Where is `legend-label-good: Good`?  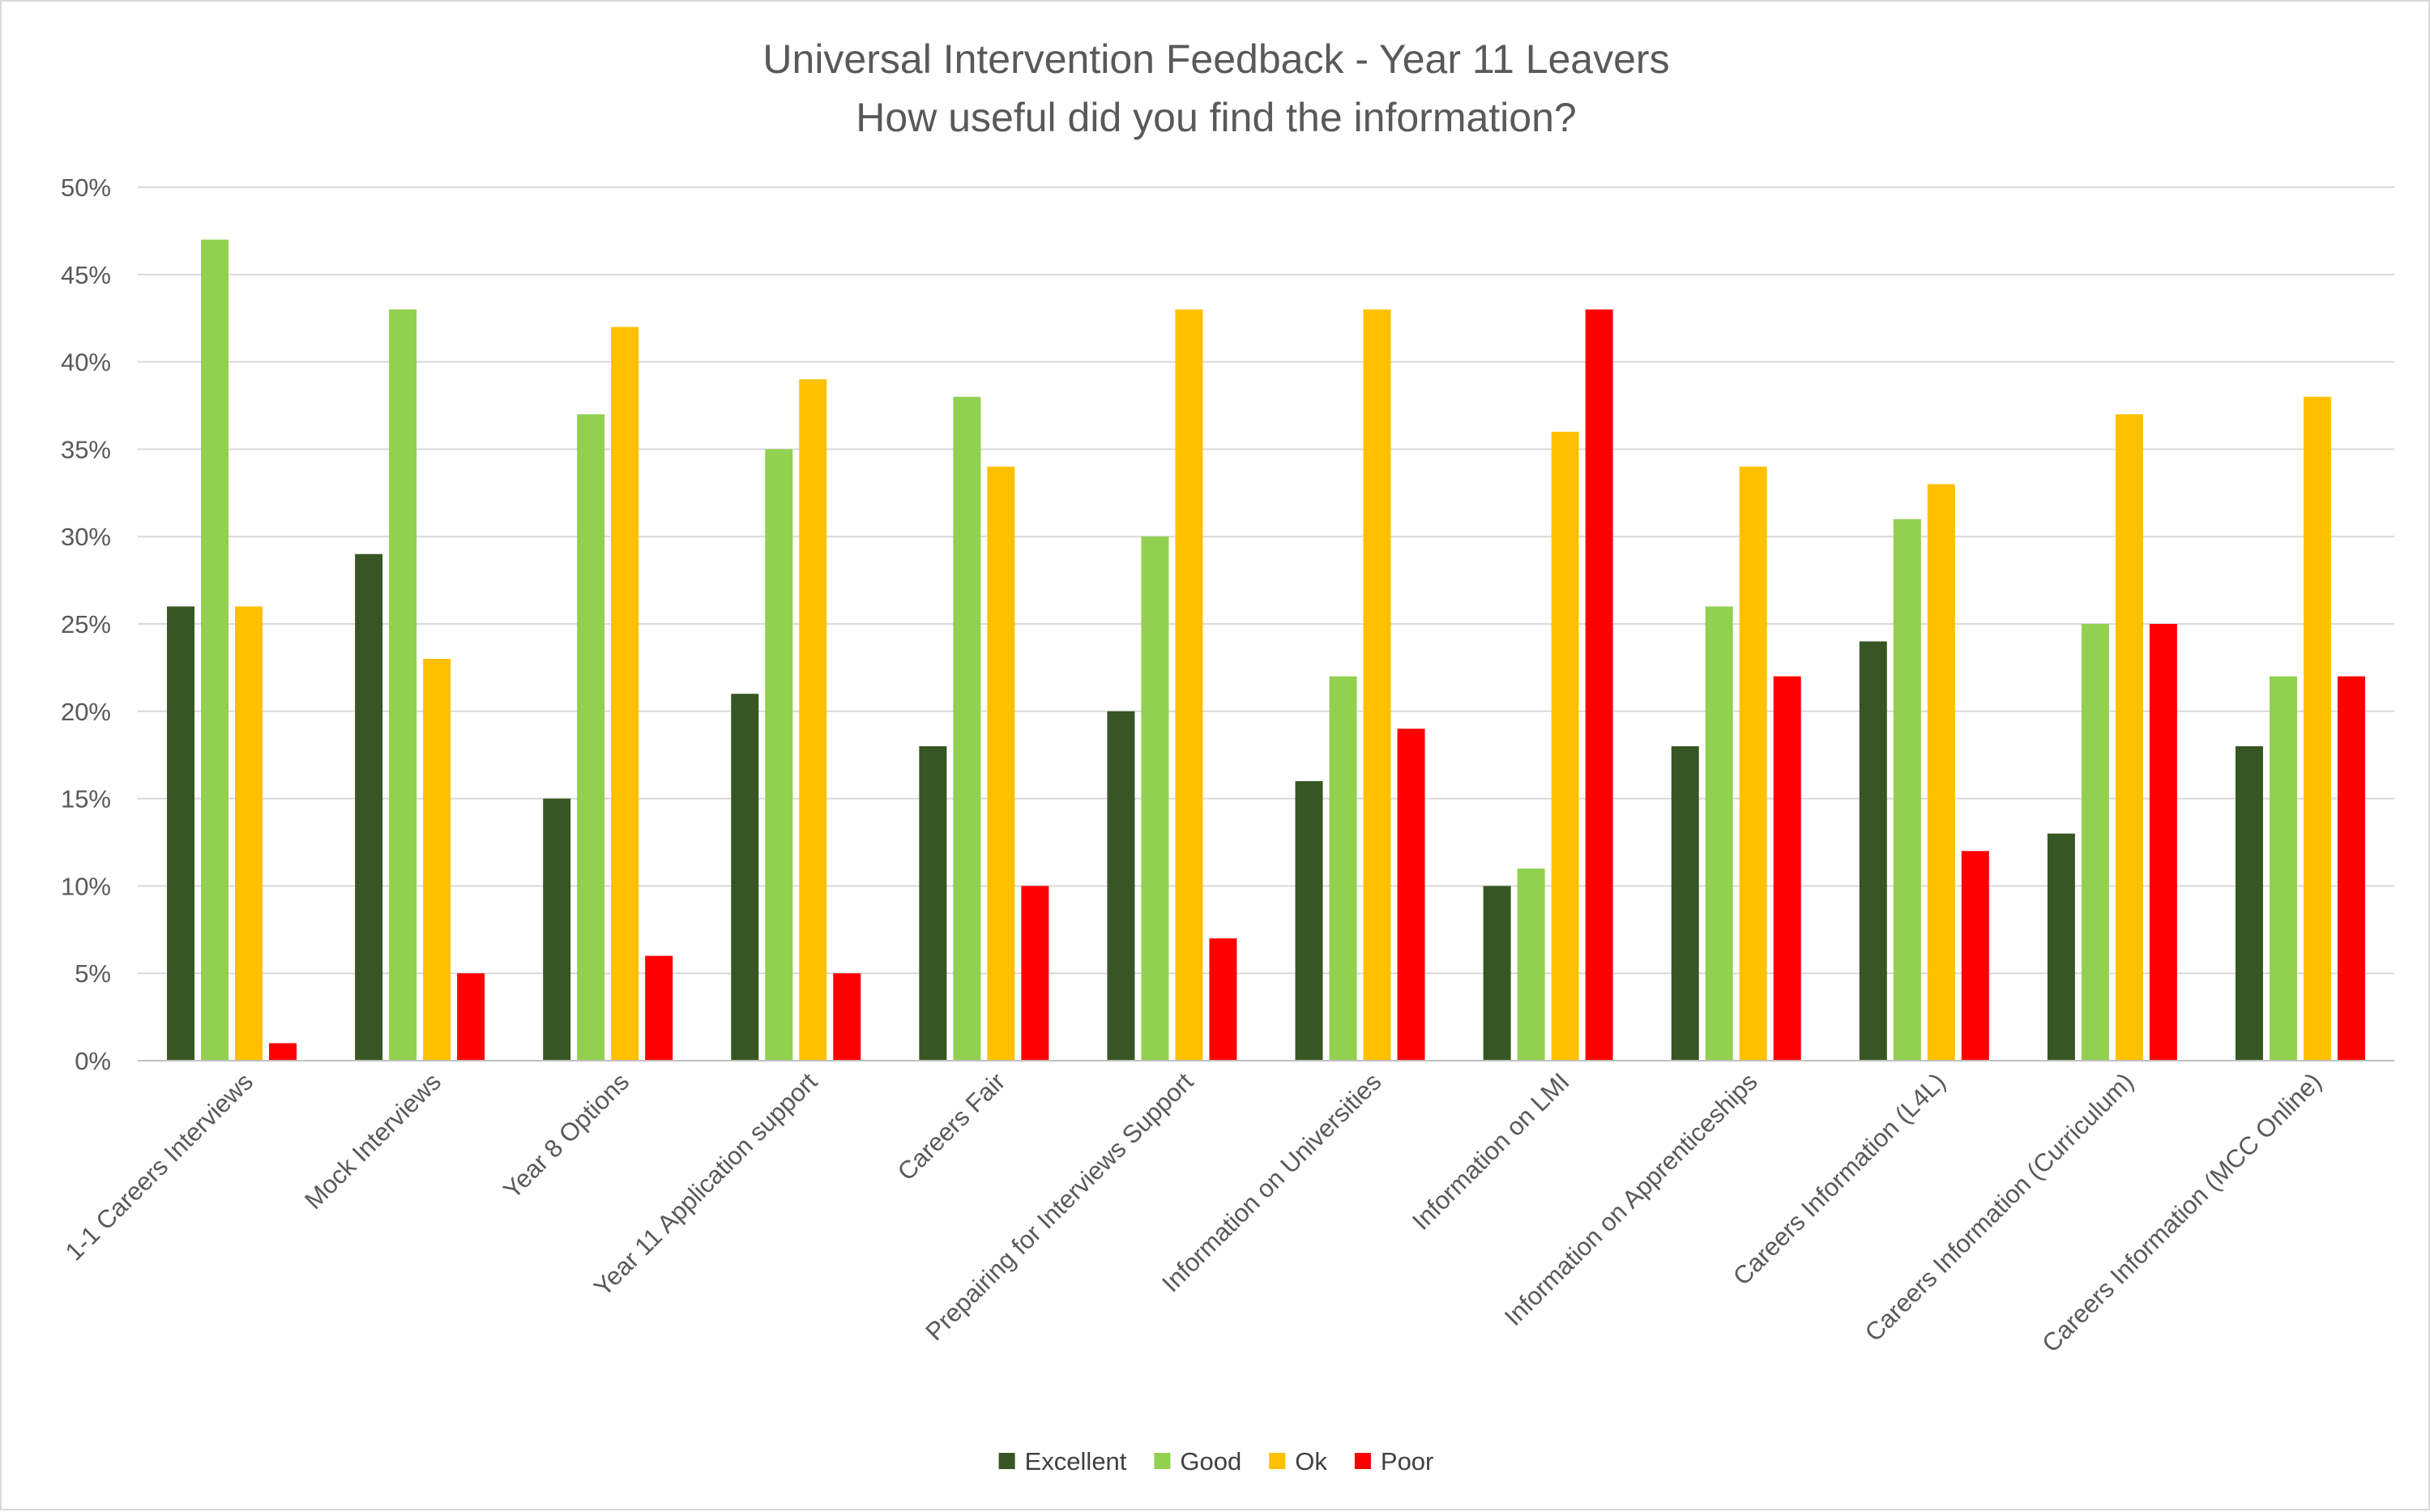 legend-label-good: Good is located at coordinates (1210, 1462).